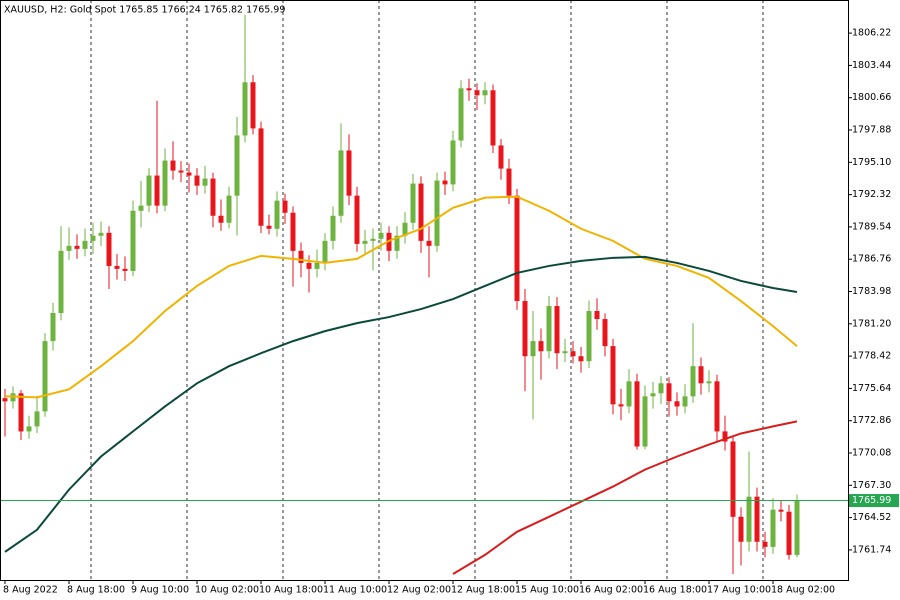 The image size is (900, 600). Describe the element at coordinates (871, 65) in the screenshot. I see `y-tick-label: 1803.44` at that location.